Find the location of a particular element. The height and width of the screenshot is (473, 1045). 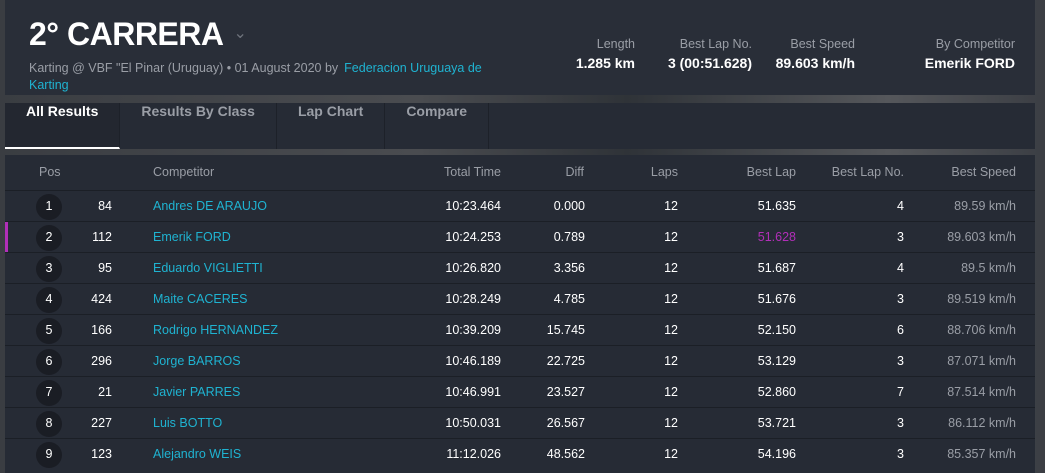

best-lap: 53.721 is located at coordinates (776, 423).